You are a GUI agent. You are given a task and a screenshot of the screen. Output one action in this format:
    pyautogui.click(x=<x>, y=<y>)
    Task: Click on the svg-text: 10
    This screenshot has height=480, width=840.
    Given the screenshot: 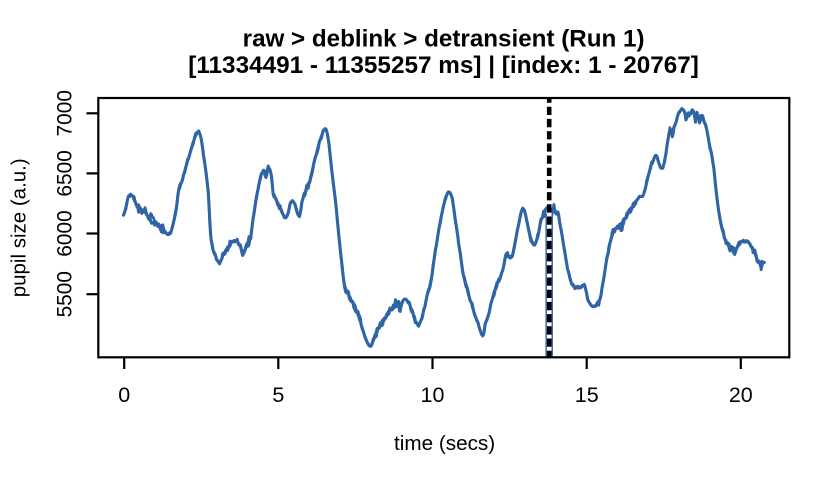 What is the action you would take?
    pyautogui.click(x=433, y=395)
    